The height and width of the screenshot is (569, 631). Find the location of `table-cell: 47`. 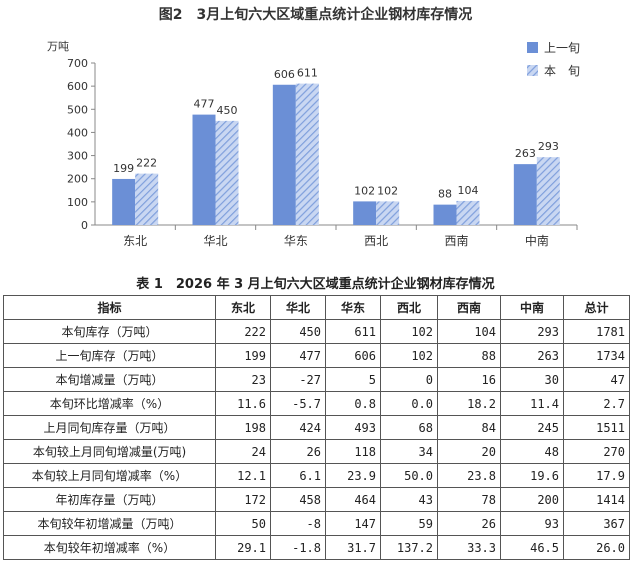

table-cell: 47 is located at coordinates (596, 379).